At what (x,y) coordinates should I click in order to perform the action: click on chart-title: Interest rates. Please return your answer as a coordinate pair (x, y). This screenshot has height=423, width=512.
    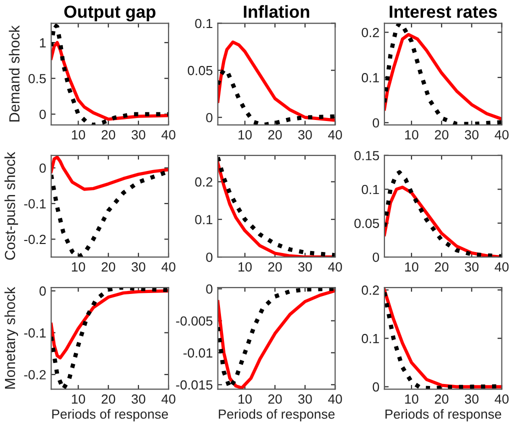
    Looking at the image, I should click on (443, 12).